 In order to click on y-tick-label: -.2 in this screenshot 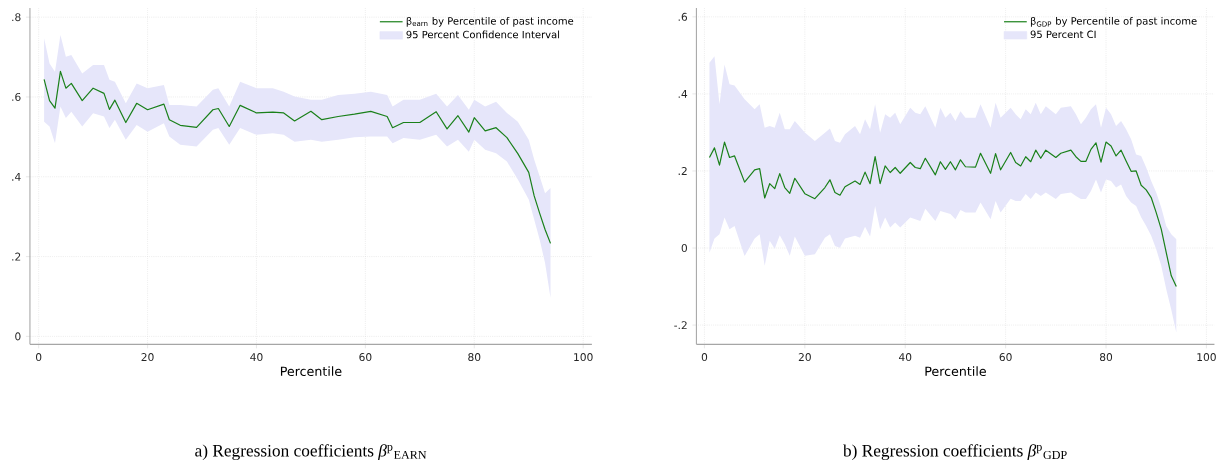, I will do `click(680, 325)`.